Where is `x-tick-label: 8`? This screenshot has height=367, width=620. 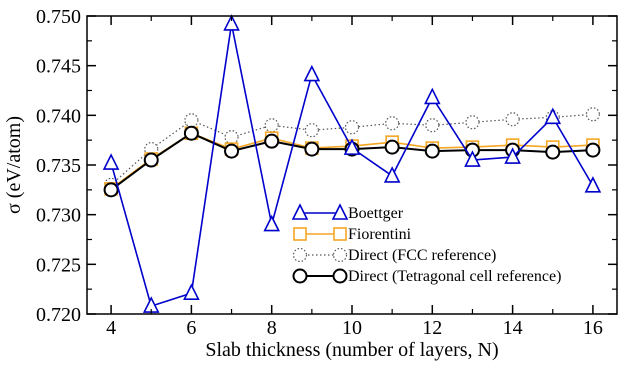
x-tick-label: 8 is located at coordinates (272, 328).